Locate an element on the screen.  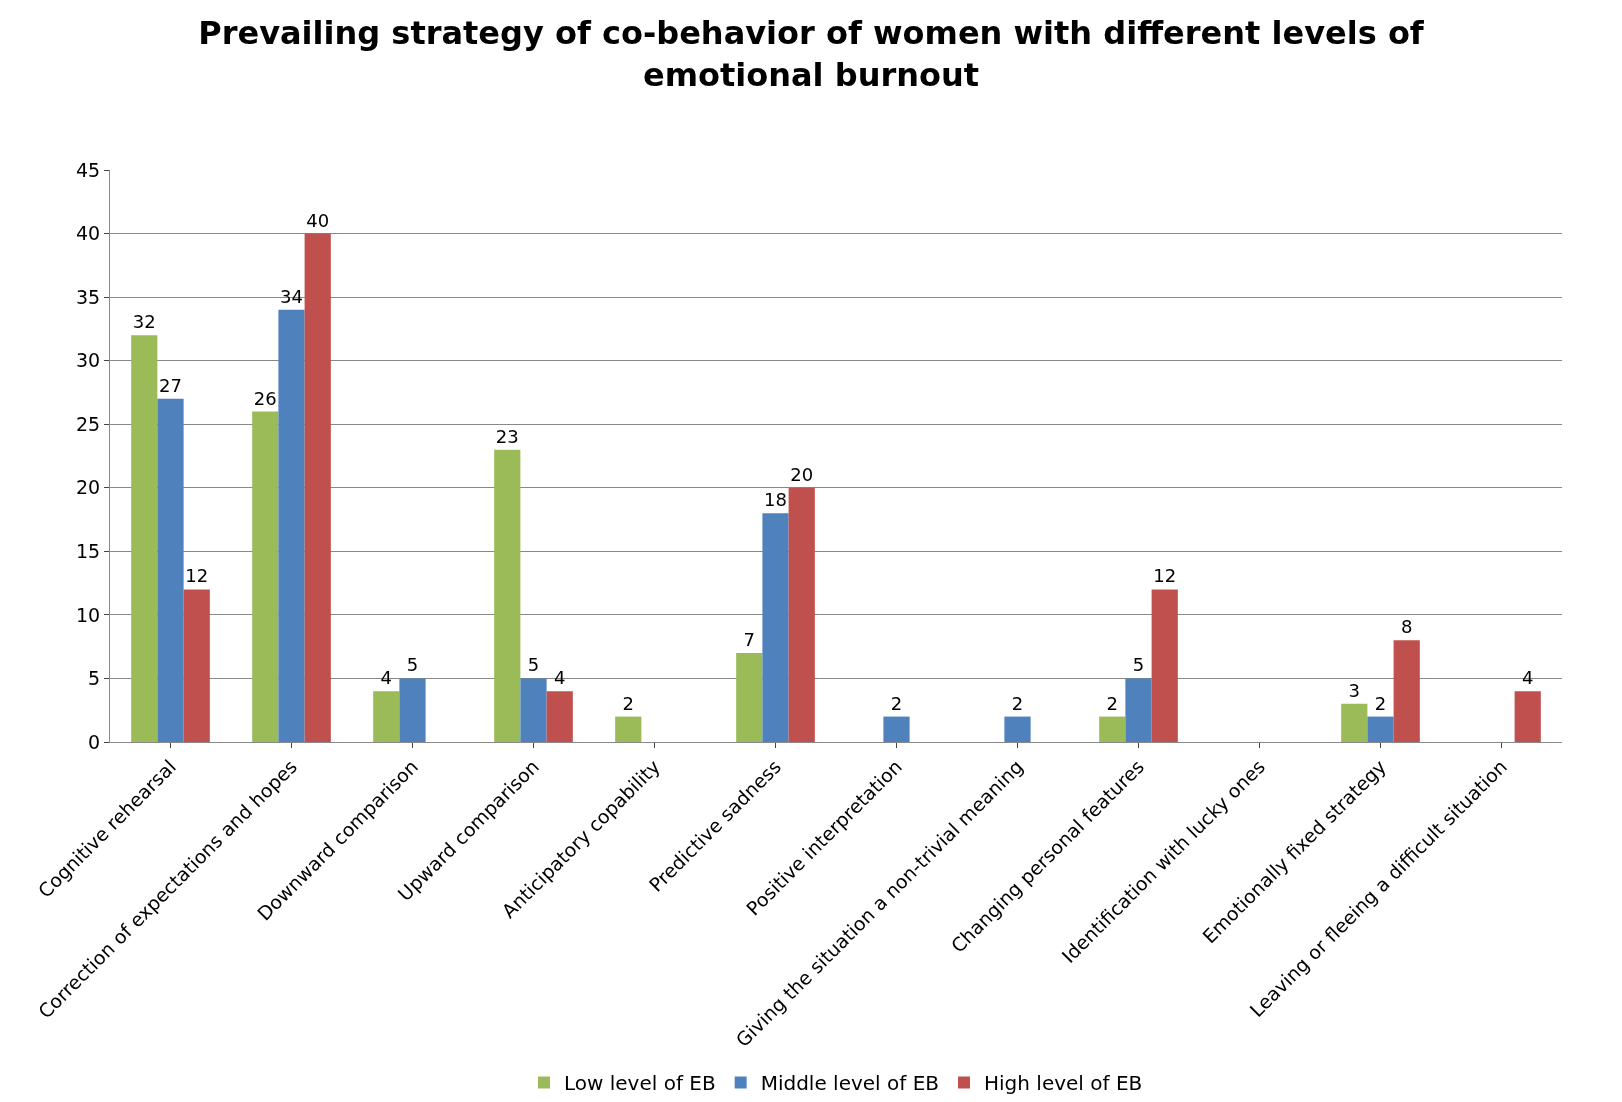
y-tick-label: 5 is located at coordinates (94, 678).